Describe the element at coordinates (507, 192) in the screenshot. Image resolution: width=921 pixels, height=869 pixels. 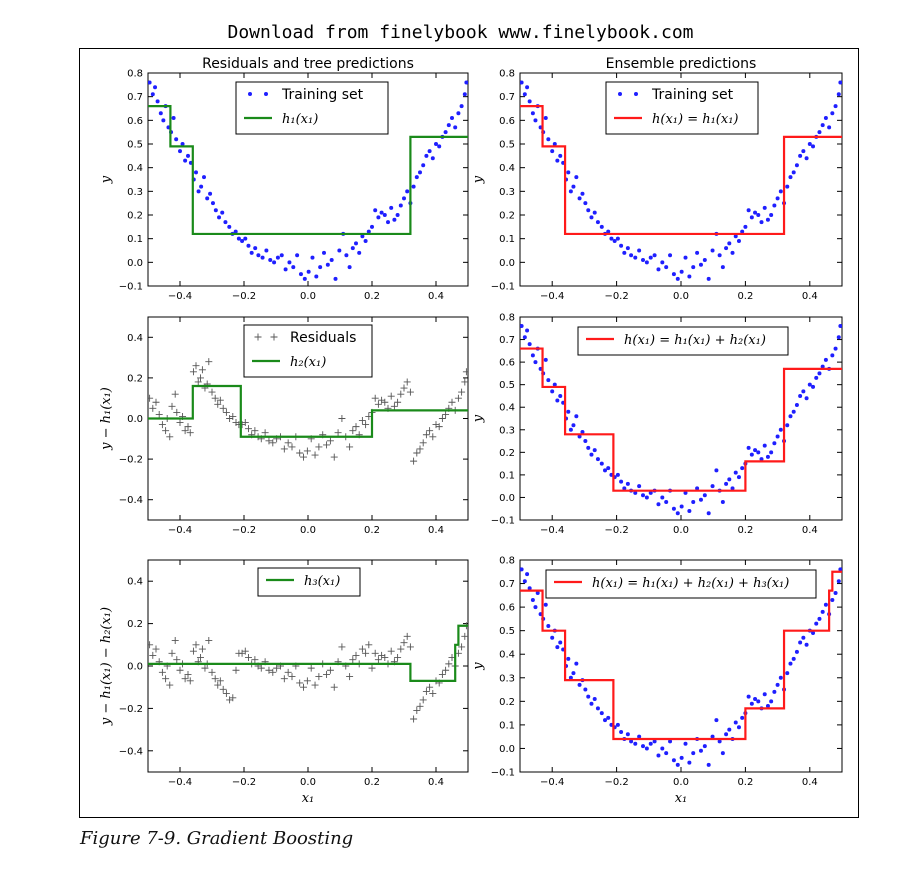
I see `y-tick-label: 0.3` at that location.